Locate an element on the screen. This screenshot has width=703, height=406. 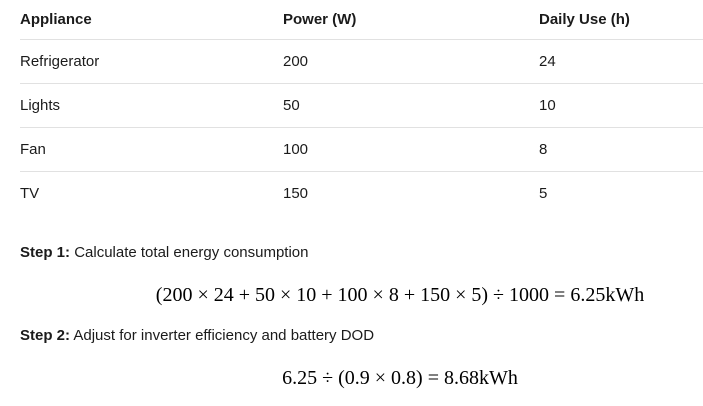
step-1-text: Calculate total energy consumption is located at coordinates (191, 252).